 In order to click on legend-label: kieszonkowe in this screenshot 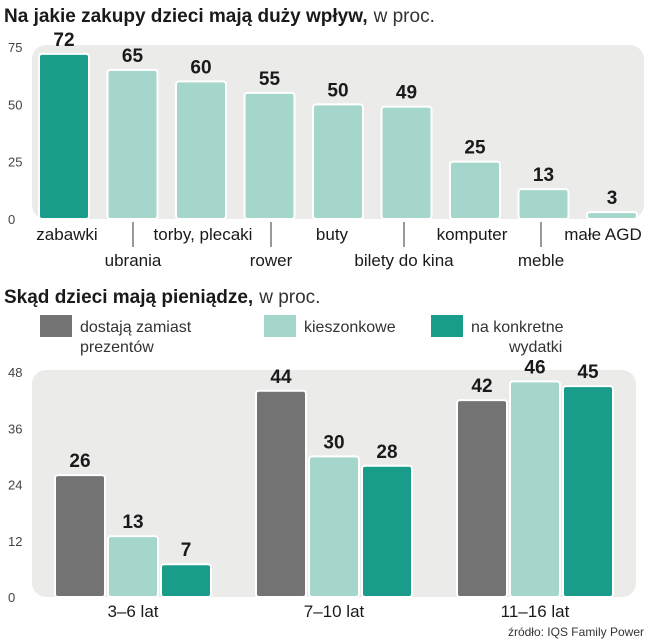, I will do `click(350, 327)`.